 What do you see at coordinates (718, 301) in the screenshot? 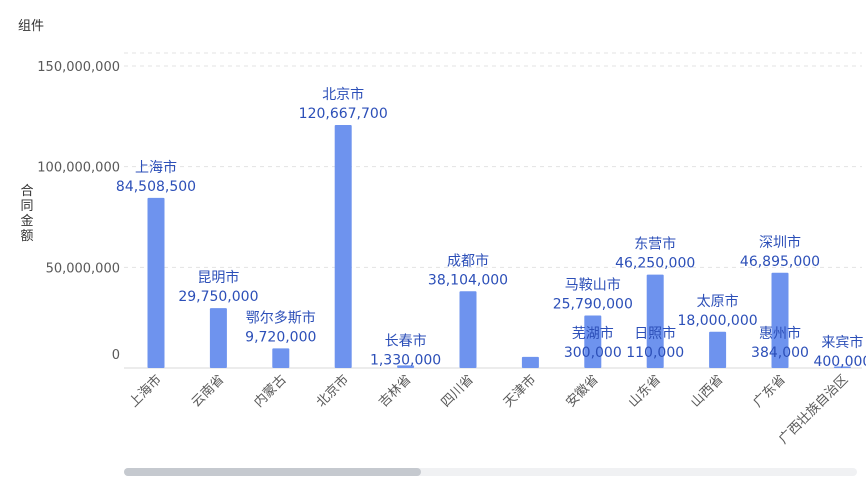
I see `data-label-name: 太原市` at bounding box center [718, 301].